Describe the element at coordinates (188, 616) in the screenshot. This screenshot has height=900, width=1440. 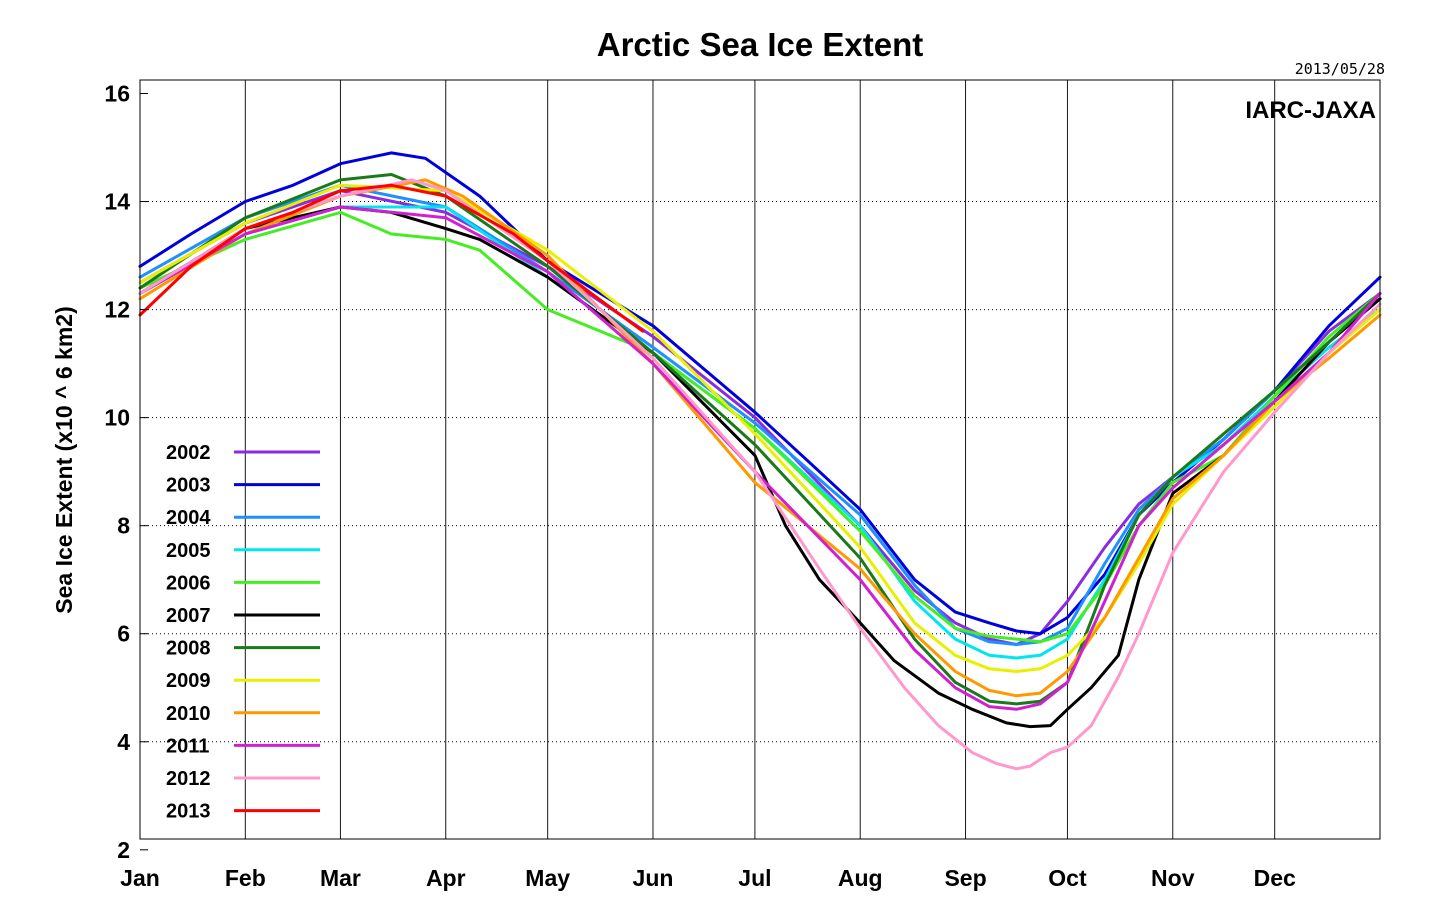
I see `legend-label-2007: 2007` at that location.